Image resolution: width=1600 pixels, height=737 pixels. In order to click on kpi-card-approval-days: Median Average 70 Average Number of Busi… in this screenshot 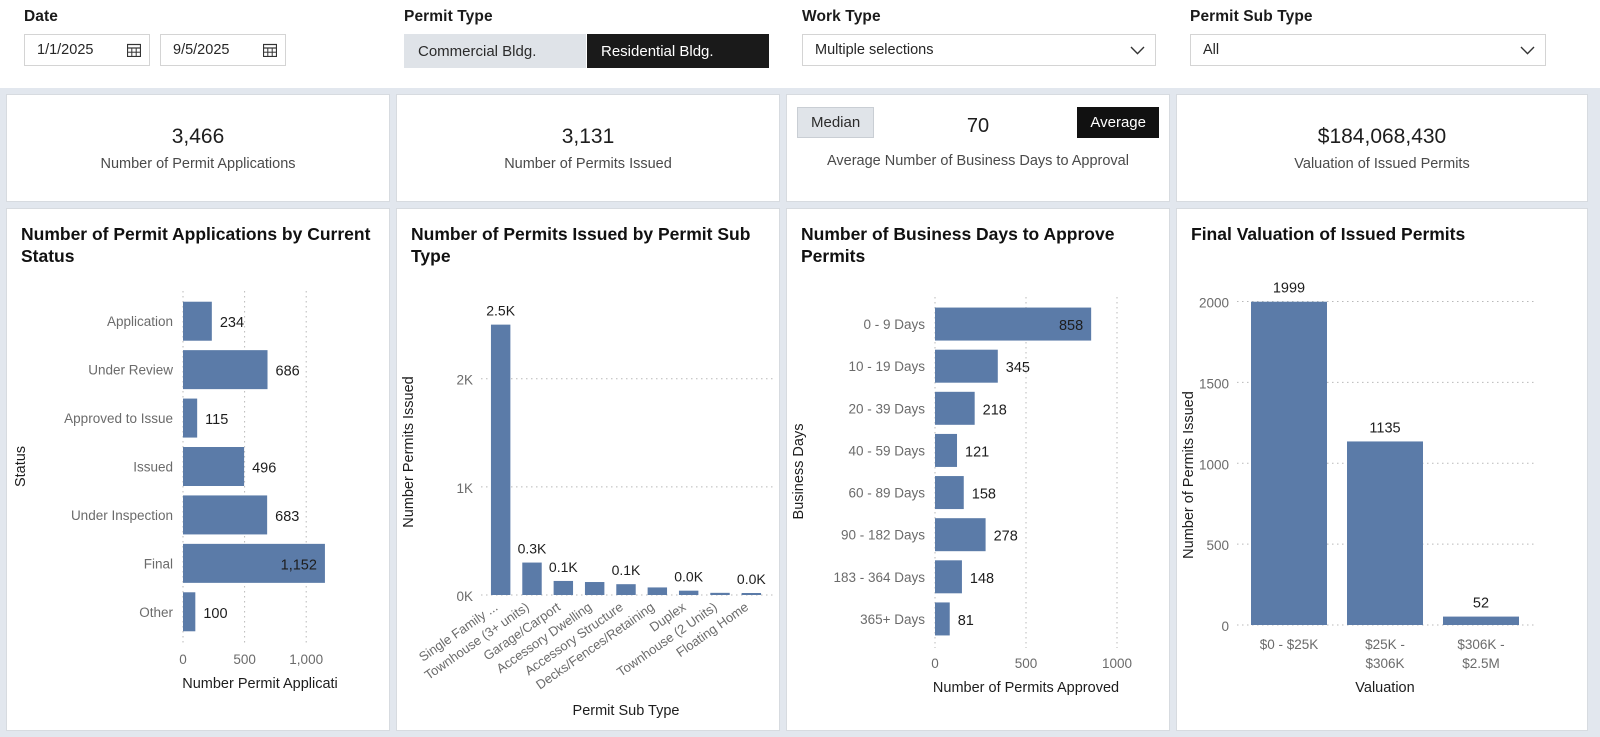, I will do `click(978, 148)`.